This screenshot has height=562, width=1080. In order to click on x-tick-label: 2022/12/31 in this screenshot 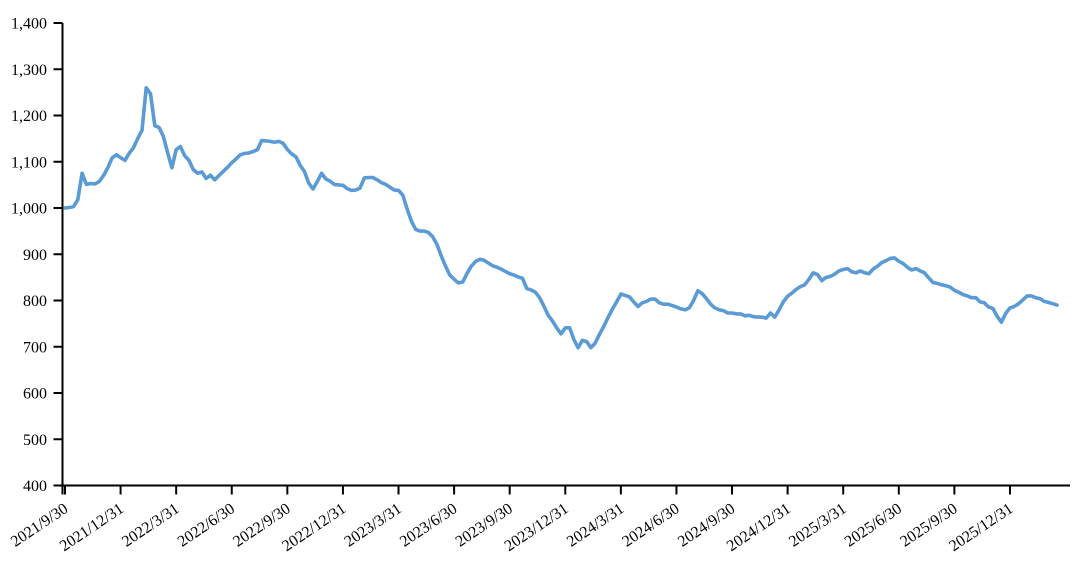, I will do `click(314, 527)`.